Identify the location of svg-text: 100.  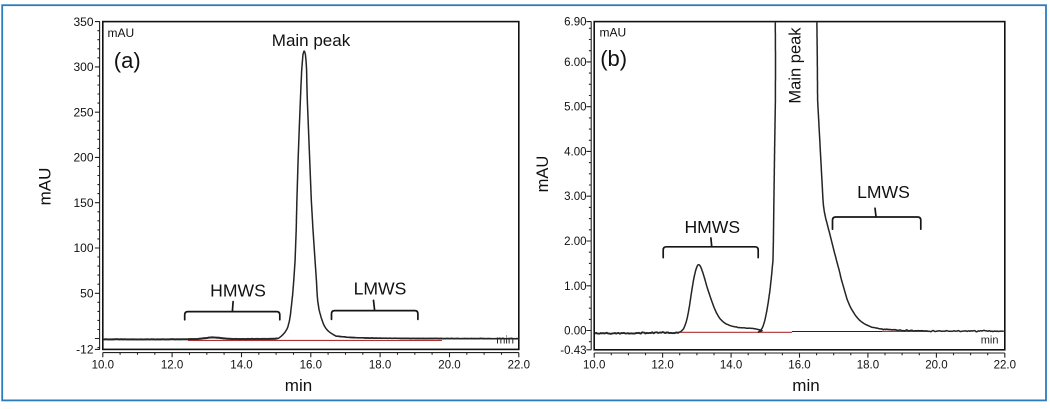
(83, 248).